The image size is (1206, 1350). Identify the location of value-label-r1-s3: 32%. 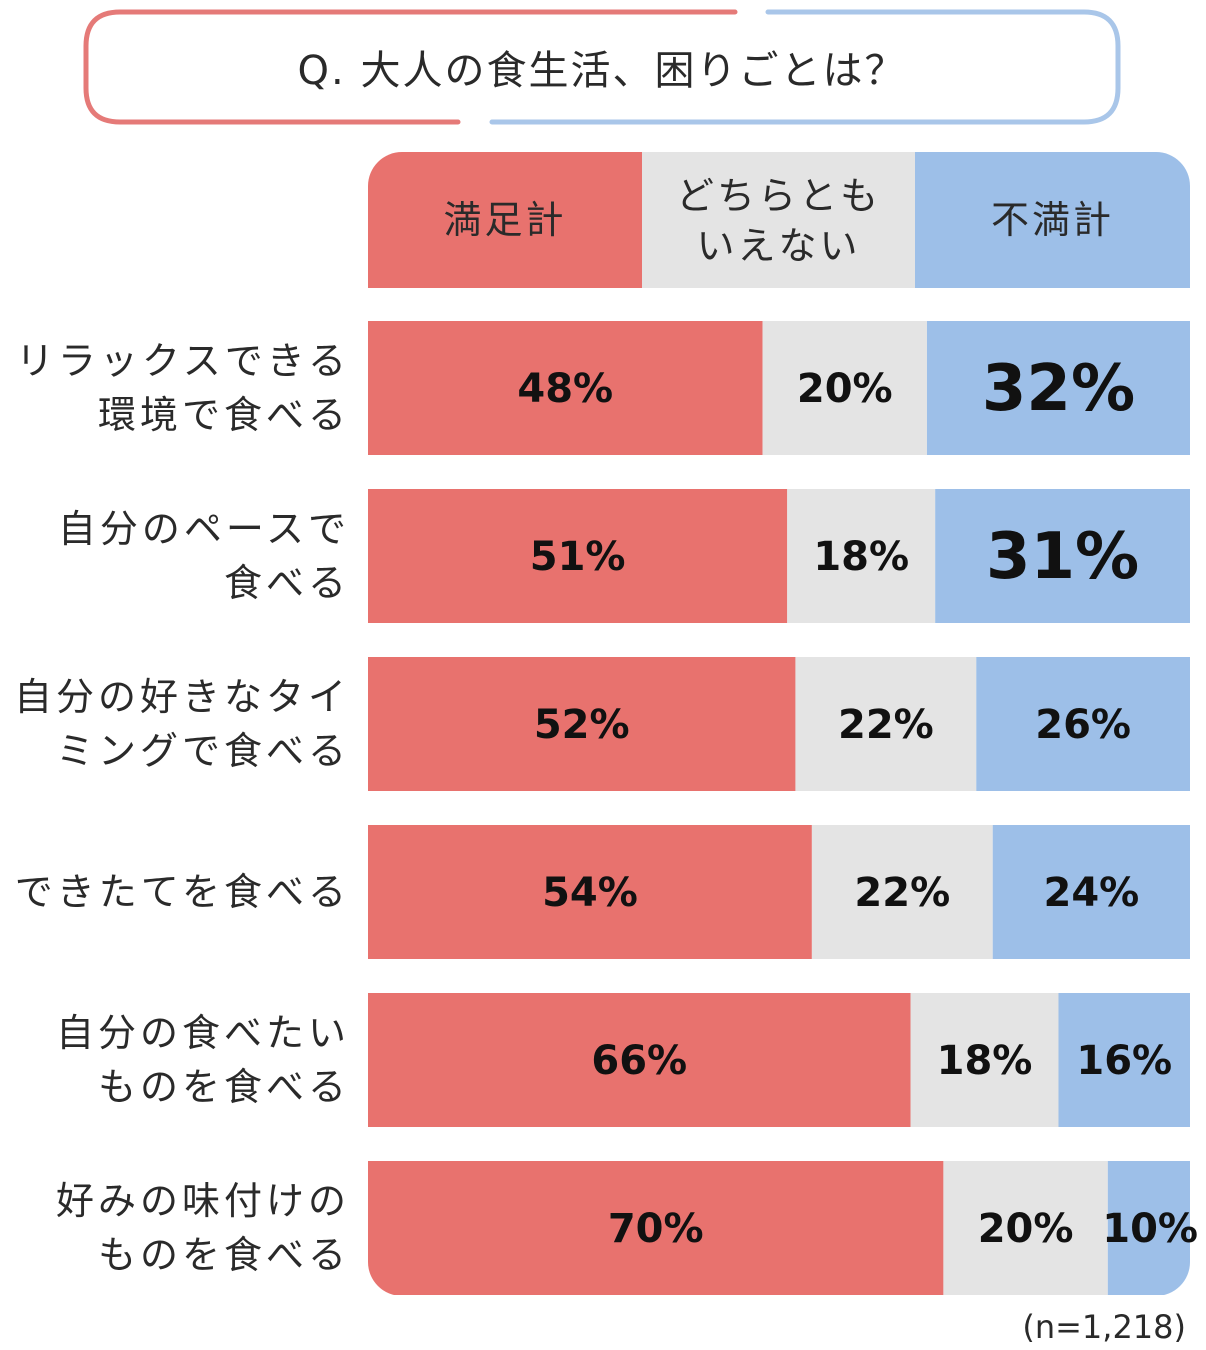
(1058, 389).